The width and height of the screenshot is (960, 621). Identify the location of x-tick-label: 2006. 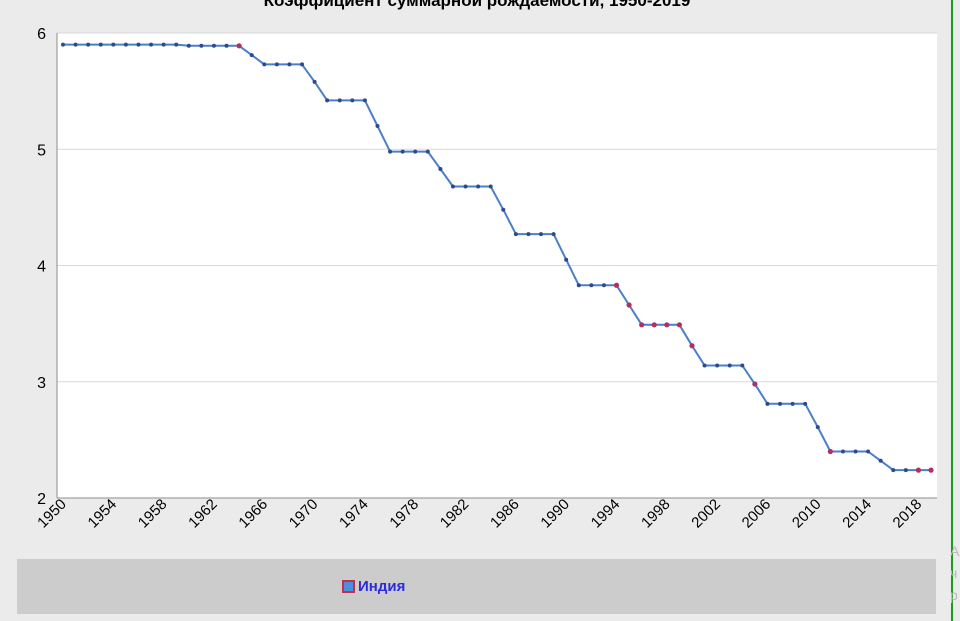
(757, 514).